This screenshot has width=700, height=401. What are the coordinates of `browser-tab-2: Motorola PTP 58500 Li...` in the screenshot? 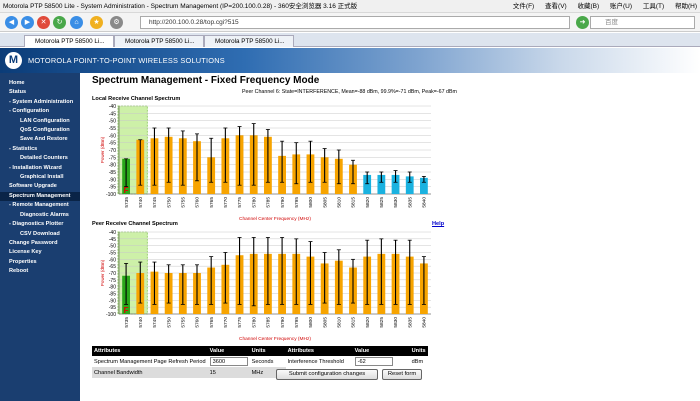 It's located at (159, 41).